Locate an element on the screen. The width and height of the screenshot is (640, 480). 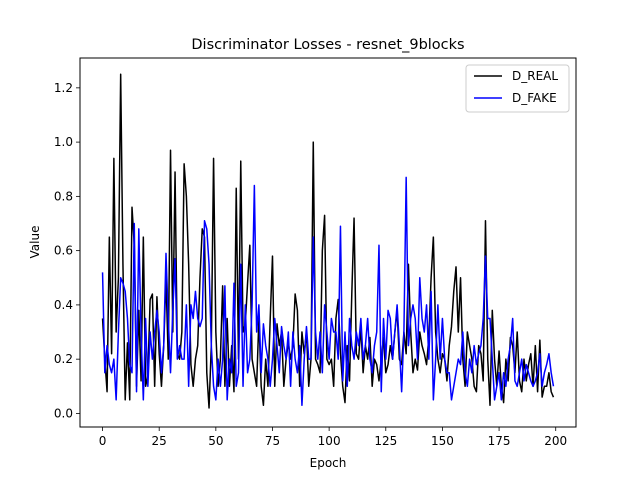
y-tick-label: 0.6 is located at coordinates (63, 251).